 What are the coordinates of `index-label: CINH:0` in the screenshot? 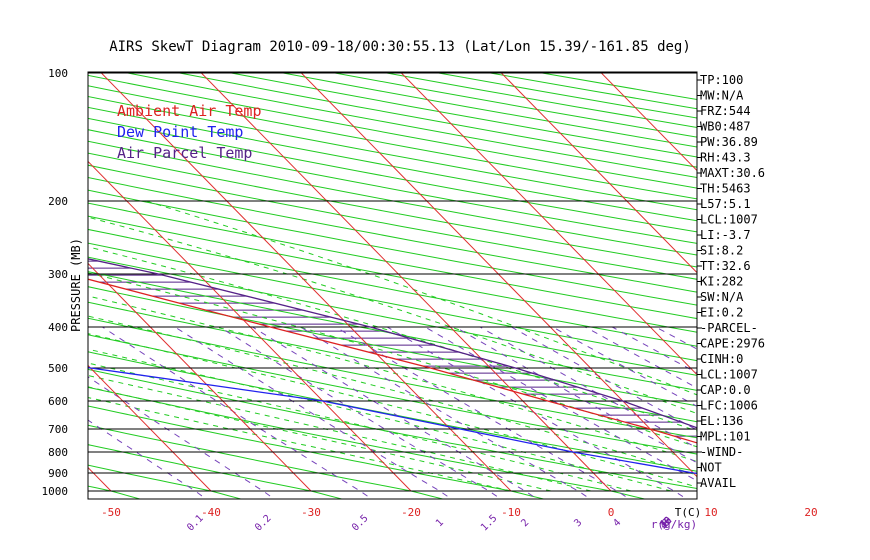 It's located at (721, 359).